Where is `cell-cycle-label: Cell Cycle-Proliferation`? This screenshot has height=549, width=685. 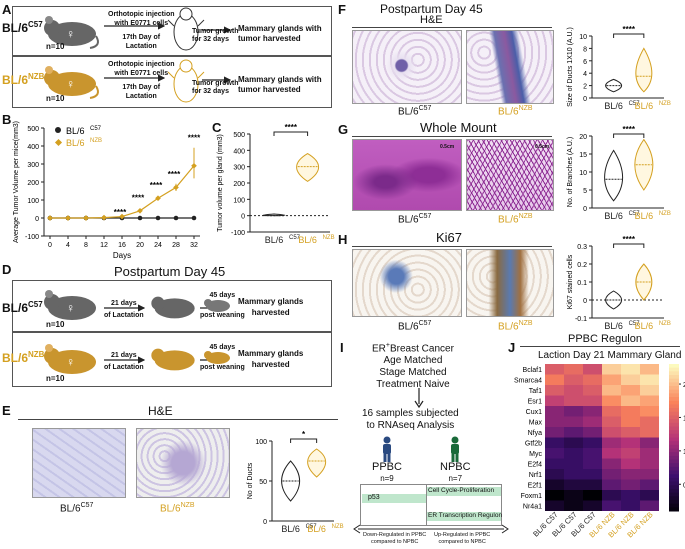 cell-cycle-label: Cell Cycle-Proliferation is located at coordinates (461, 490).